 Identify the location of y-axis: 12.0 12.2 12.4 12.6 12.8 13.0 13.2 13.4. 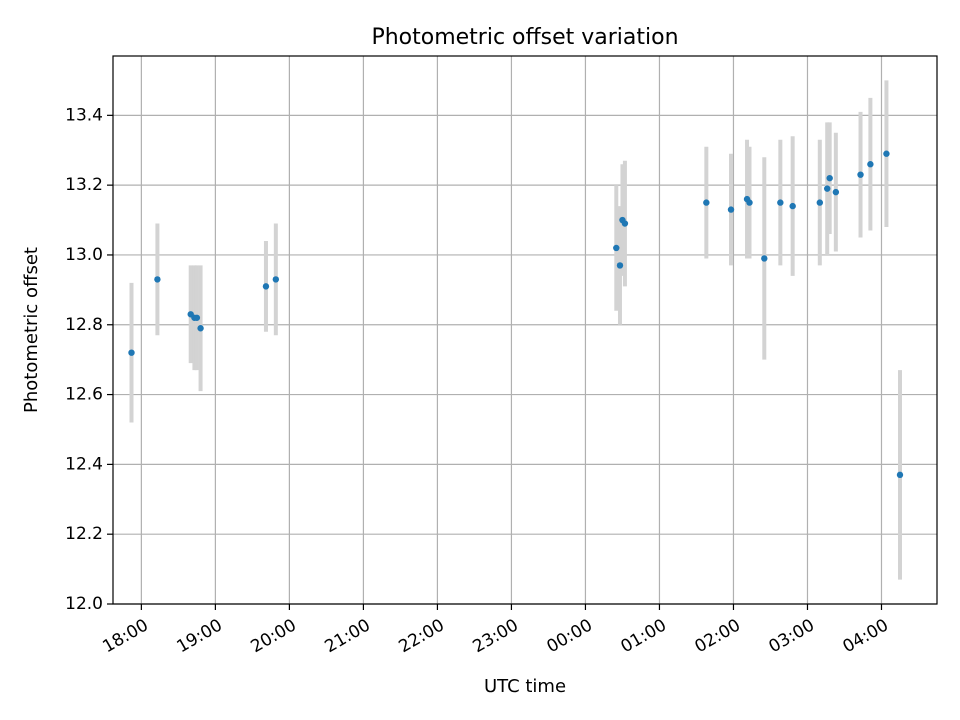
(89, 359).